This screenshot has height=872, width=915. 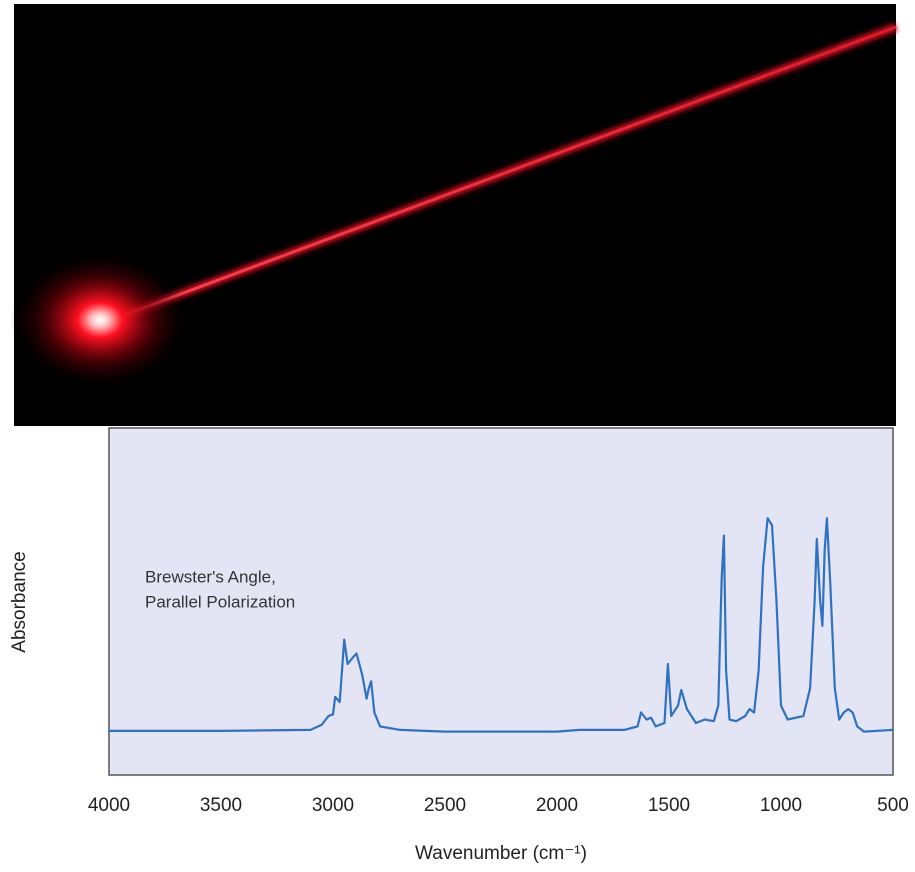 What do you see at coordinates (19, 601) in the screenshot?
I see `y-axis-label: Absorbance` at bounding box center [19, 601].